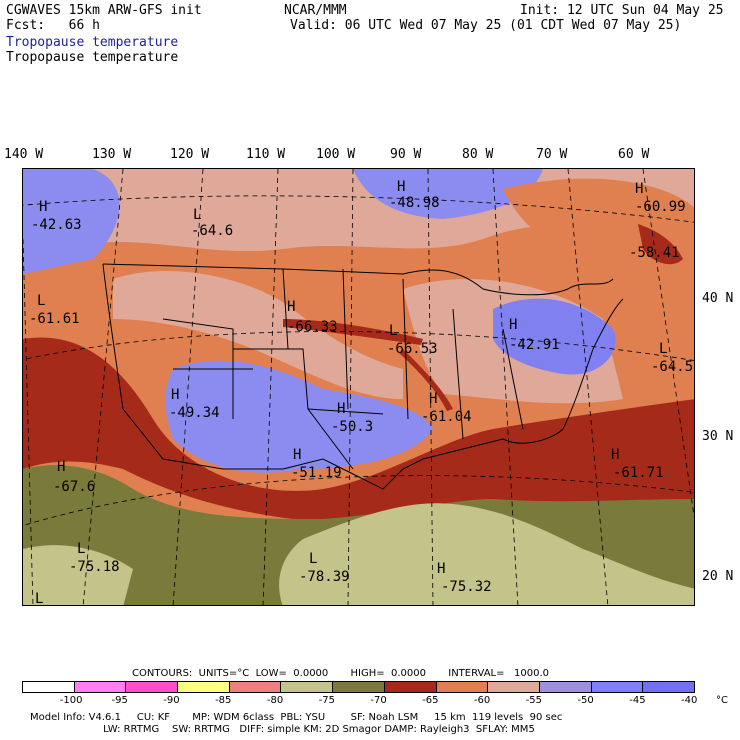  What do you see at coordinates (352, 427) in the screenshot?
I see `extremum-value: -50.3` at bounding box center [352, 427].